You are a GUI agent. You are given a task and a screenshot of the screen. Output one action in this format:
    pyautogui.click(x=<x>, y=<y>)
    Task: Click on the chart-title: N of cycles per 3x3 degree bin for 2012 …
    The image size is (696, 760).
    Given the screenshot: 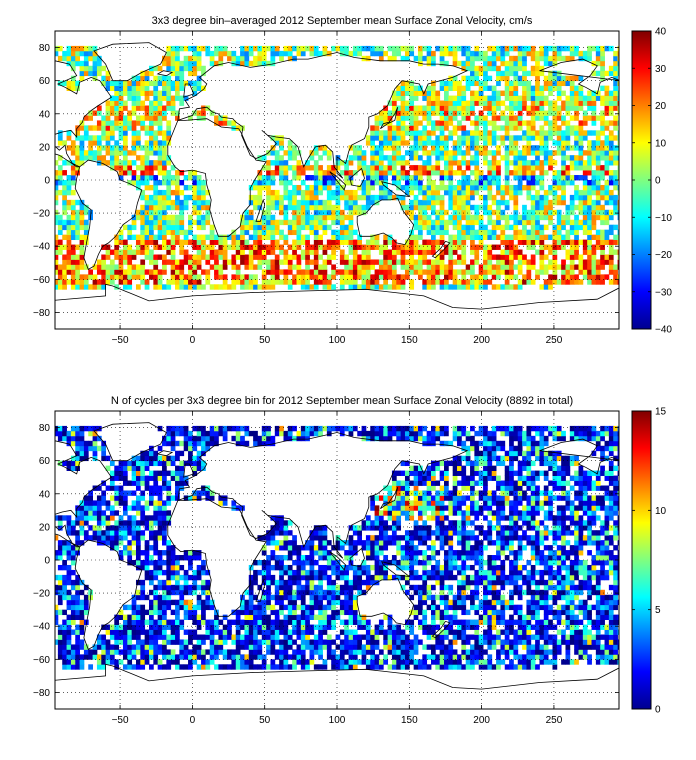 What is the action you would take?
    pyautogui.click(x=342, y=401)
    